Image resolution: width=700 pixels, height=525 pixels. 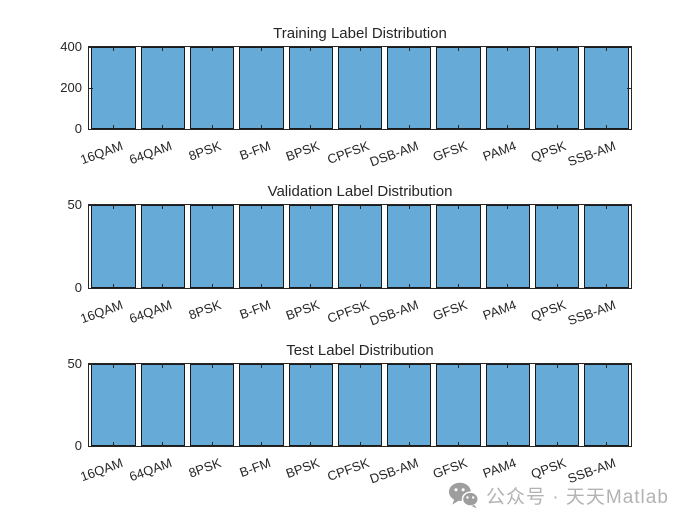 What do you see at coordinates (360, 350) in the screenshot?
I see `chart-title: Test Label Distribution` at bounding box center [360, 350].